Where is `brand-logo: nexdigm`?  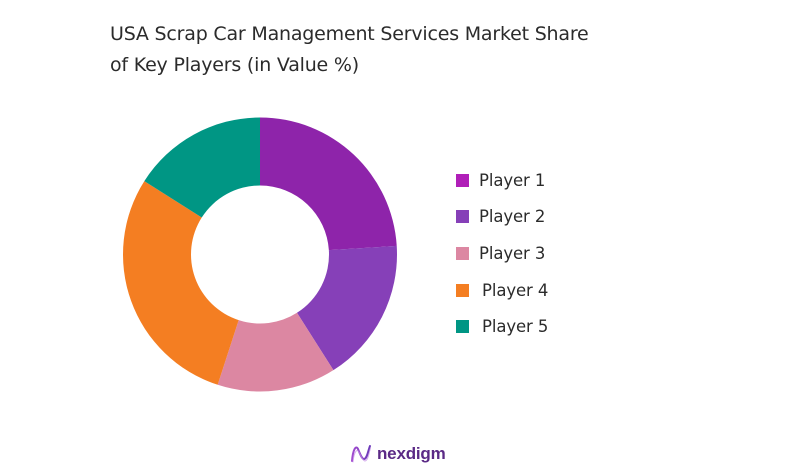 brand-logo: nexdigm is located at coordinates (398, 454).